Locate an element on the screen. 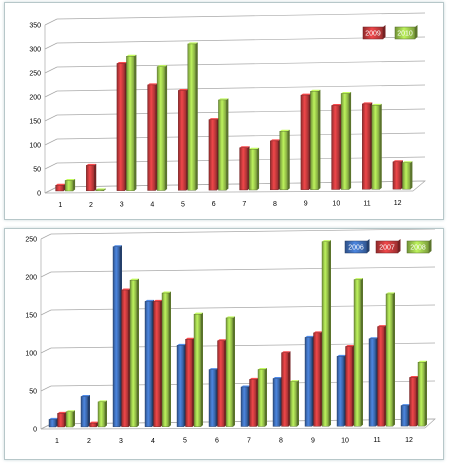 Image resolution: width=451 pixels, height=466 pixels. y-tick-label: 150 is located at coordinates (31, 316).